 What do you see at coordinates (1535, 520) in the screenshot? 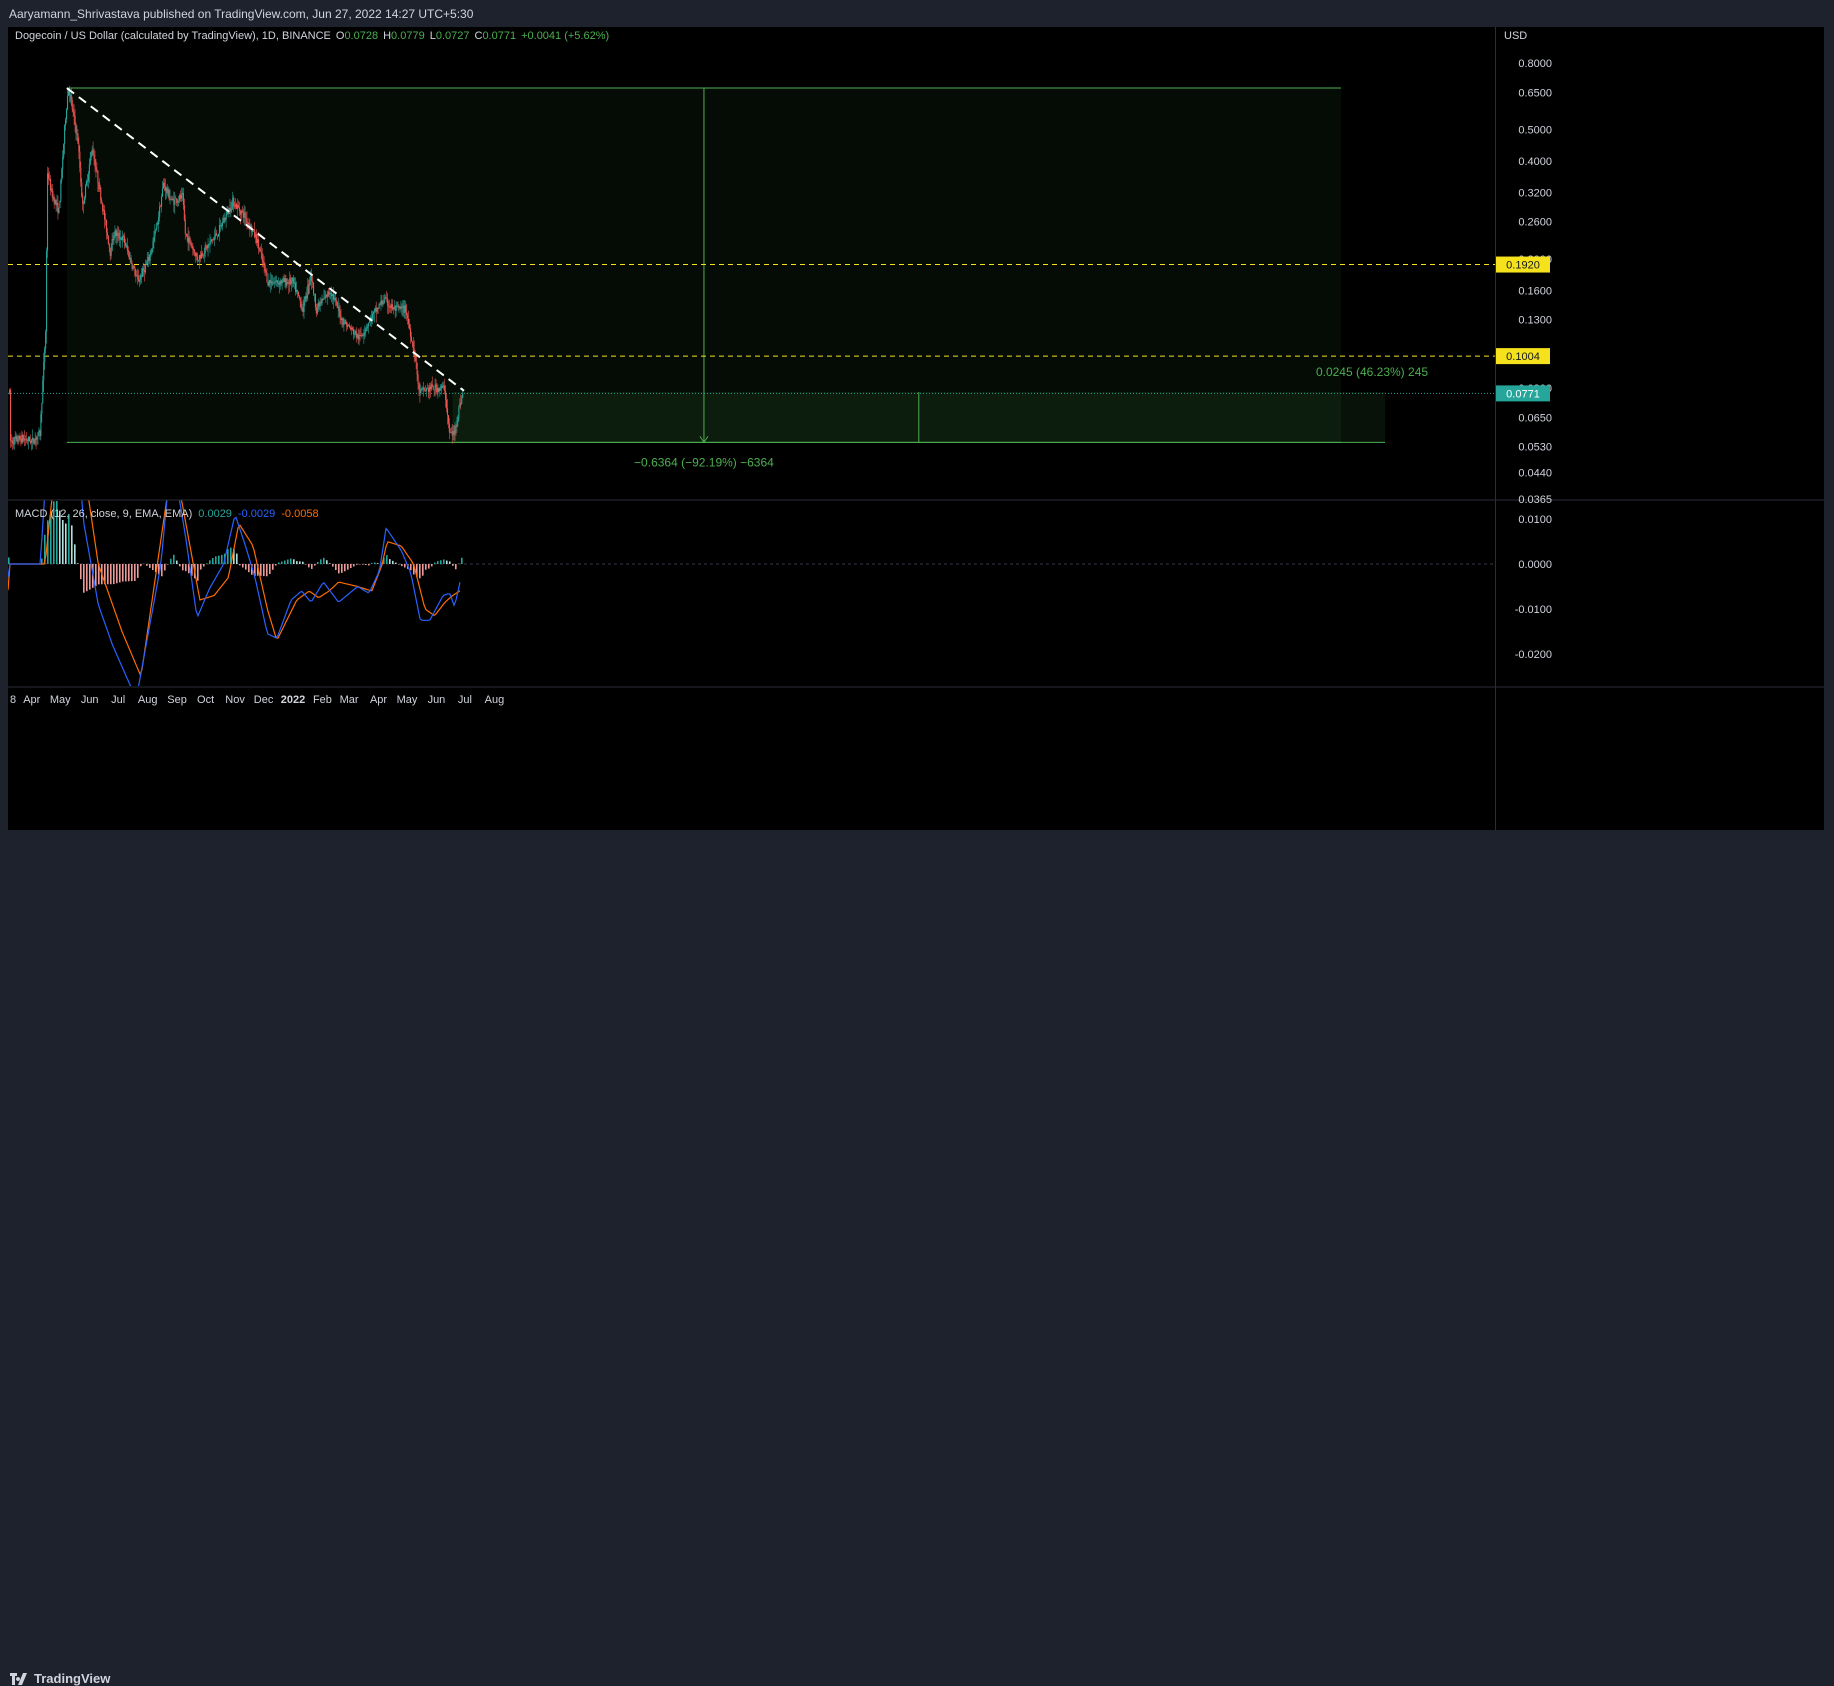
I see `macd-axis-tick: 0.0100` at bounding box center [1535, 520].